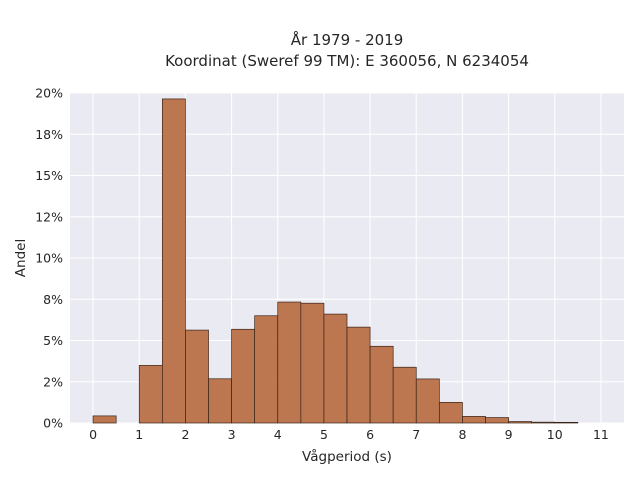  I want to click on x-tick-label: 0, so click(93, 434).